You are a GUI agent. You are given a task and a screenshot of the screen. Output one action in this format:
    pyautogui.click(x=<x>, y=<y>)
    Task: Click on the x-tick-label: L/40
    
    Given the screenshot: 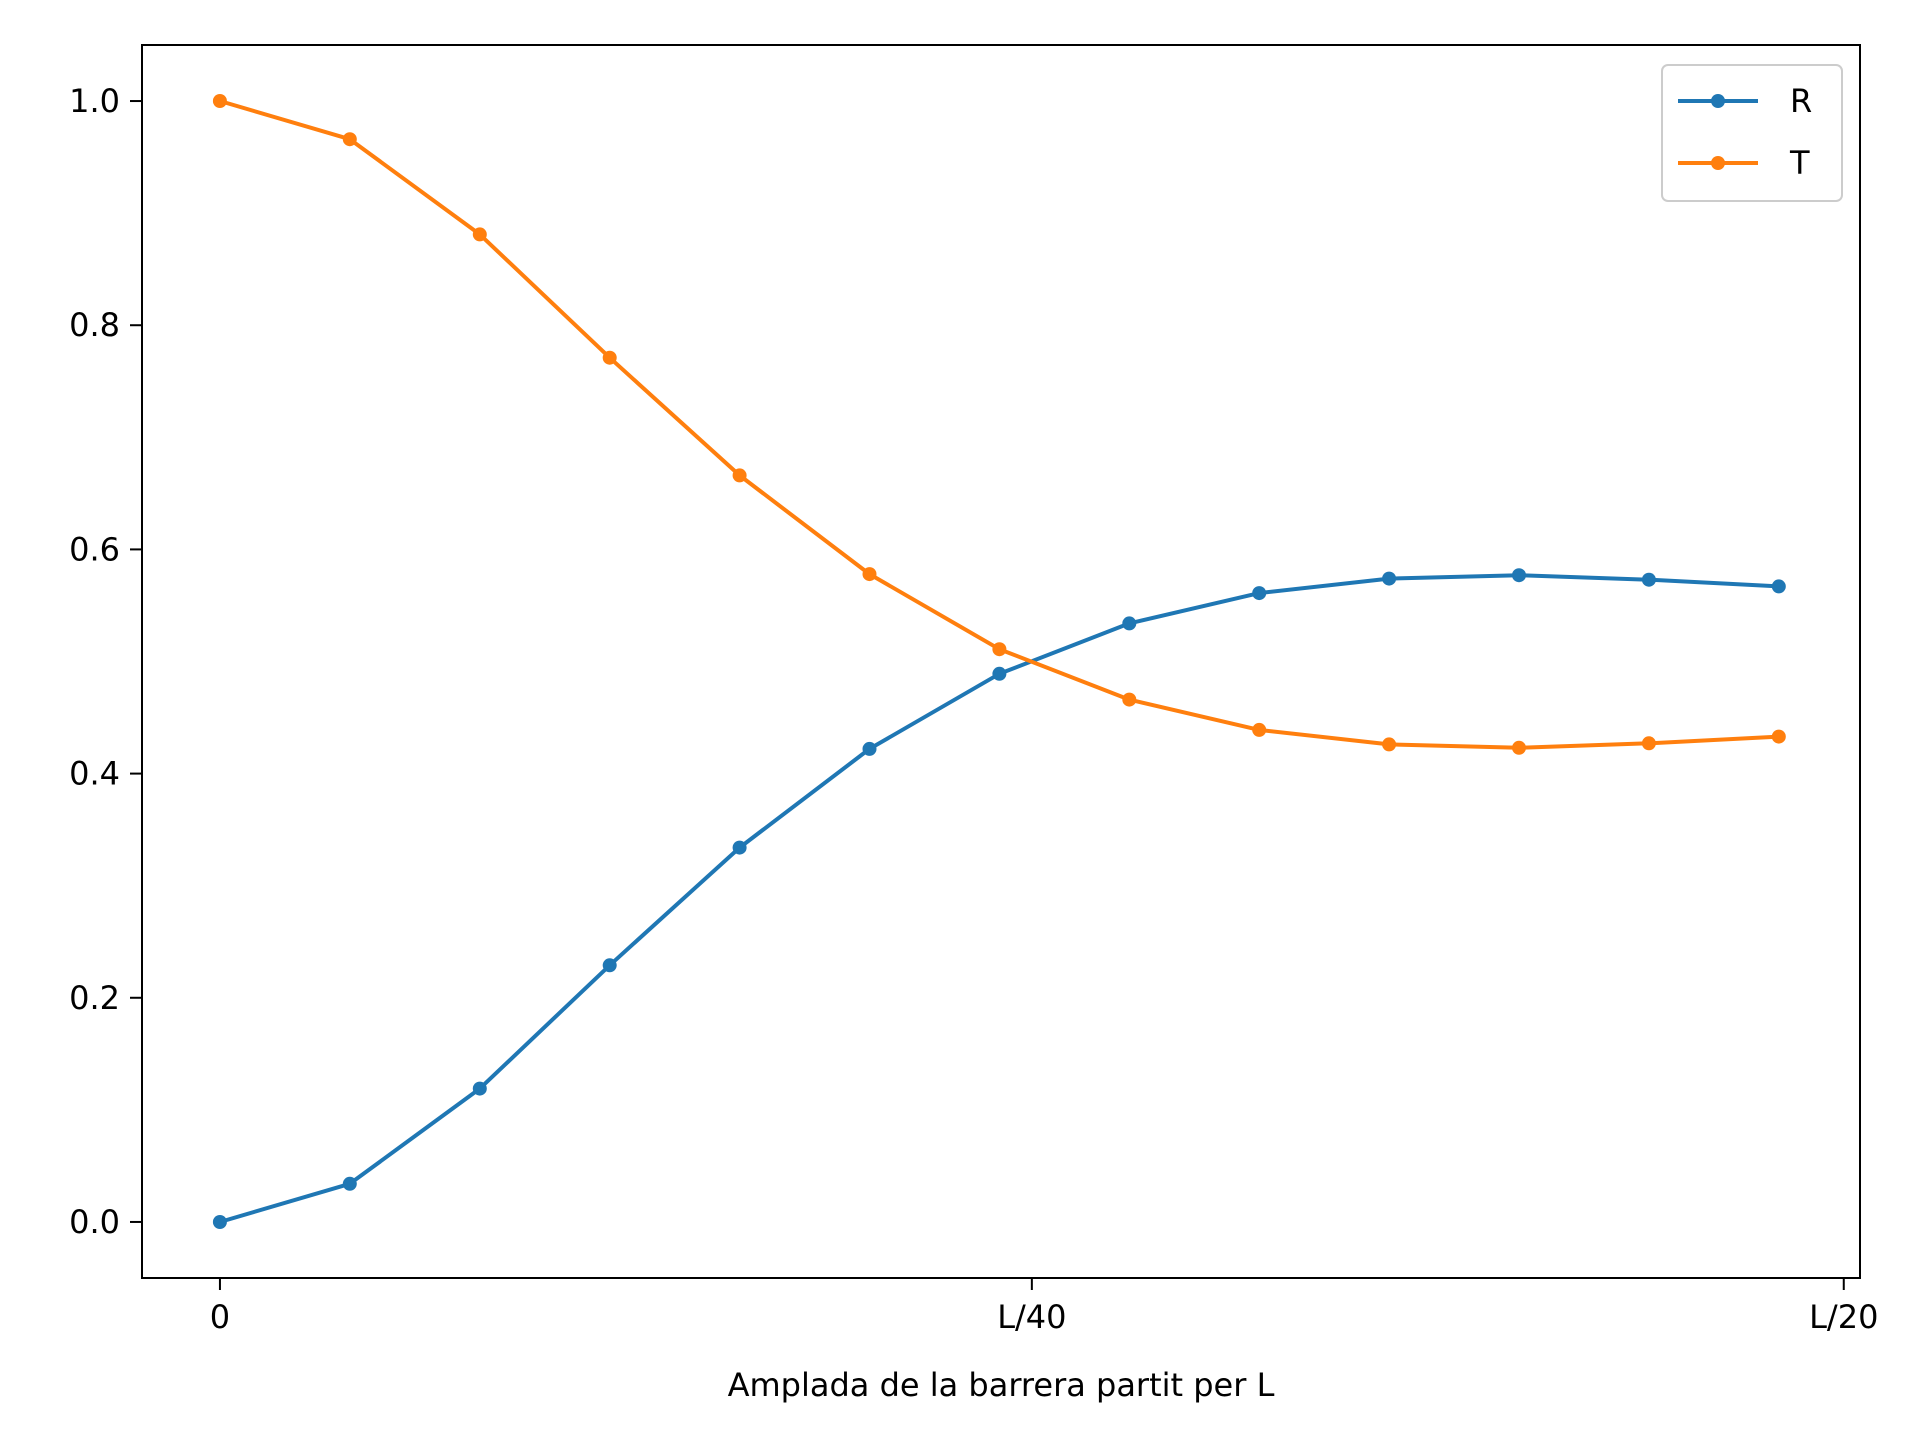 What is the action you would take?
    pyautogui.click(x=1031, y=1317)
    